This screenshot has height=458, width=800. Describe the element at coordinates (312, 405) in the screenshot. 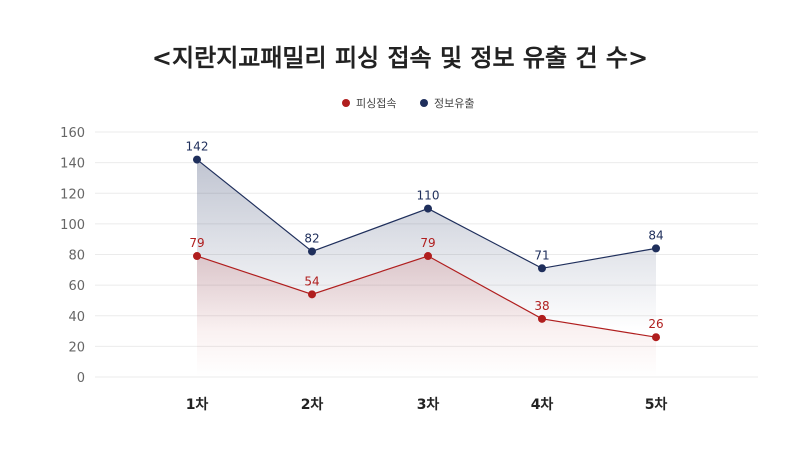

I see `x-tick-label: 2차` at that location.